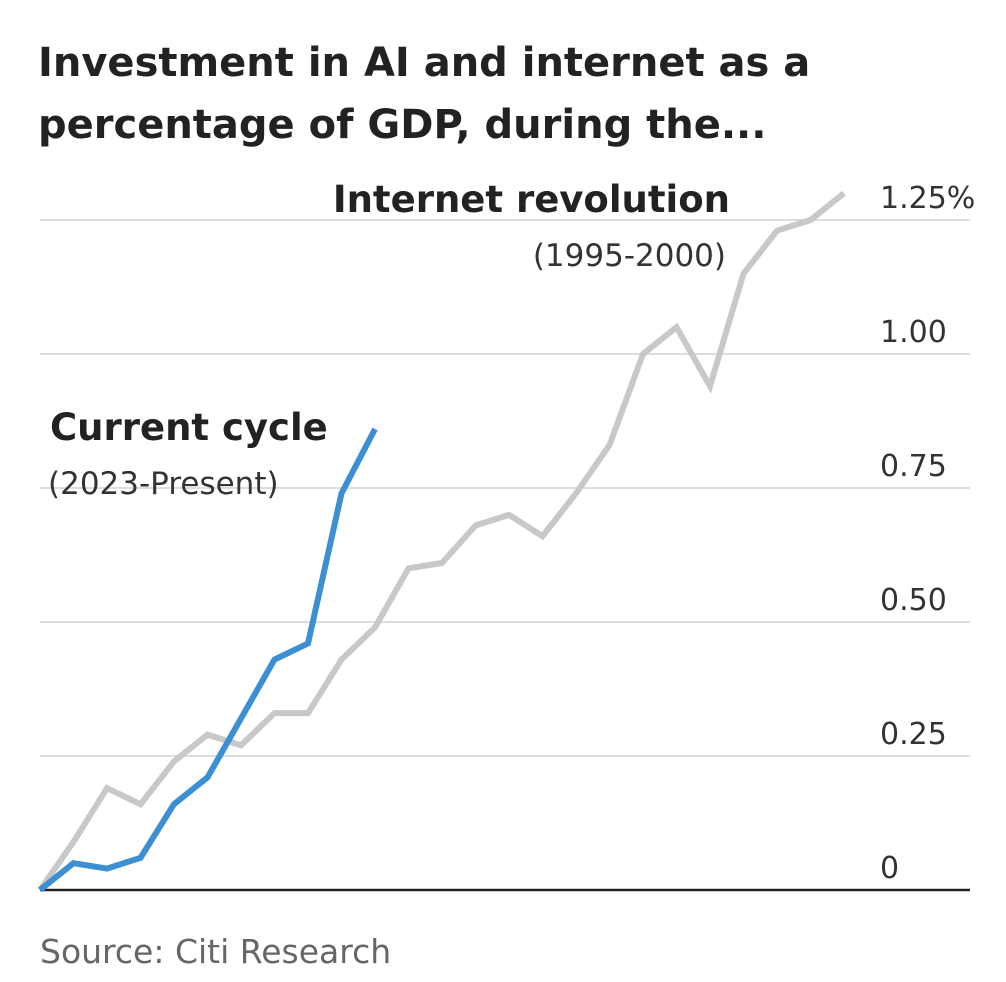 Image resolution: width=1006 pixels, height=982 pixels. I want to click on y-tick-label: 0.75, so click(913, 466).